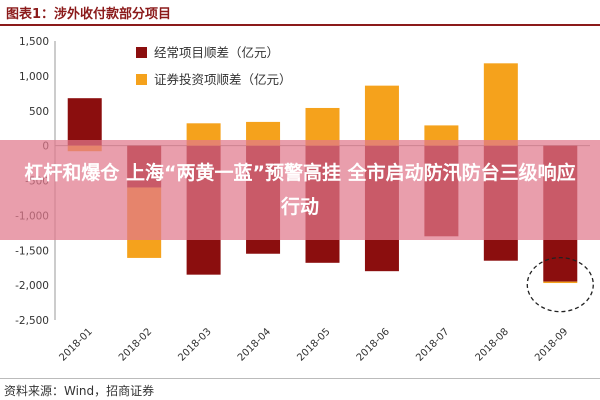 Image resolution: width=600 pixels, height=400 pixels. What do you see at coordinates (313, 344) in the screenshot?
I see `x-tick-label: 2018-05` at bounding box center [313, 344].